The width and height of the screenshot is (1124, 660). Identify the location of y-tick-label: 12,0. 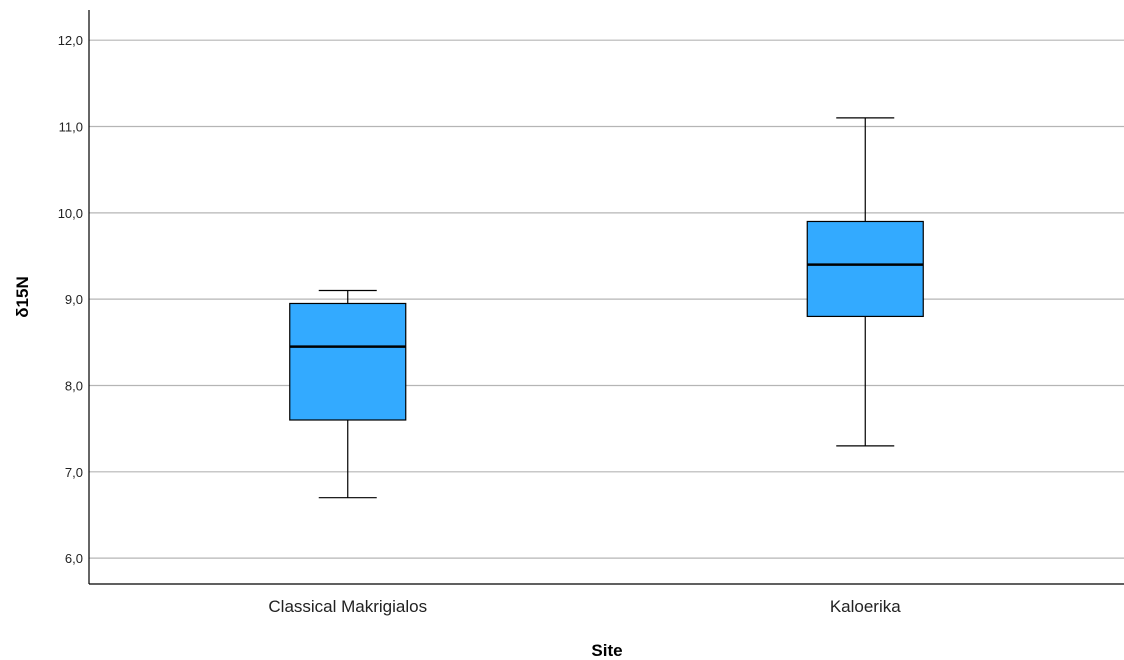
(70, 40).